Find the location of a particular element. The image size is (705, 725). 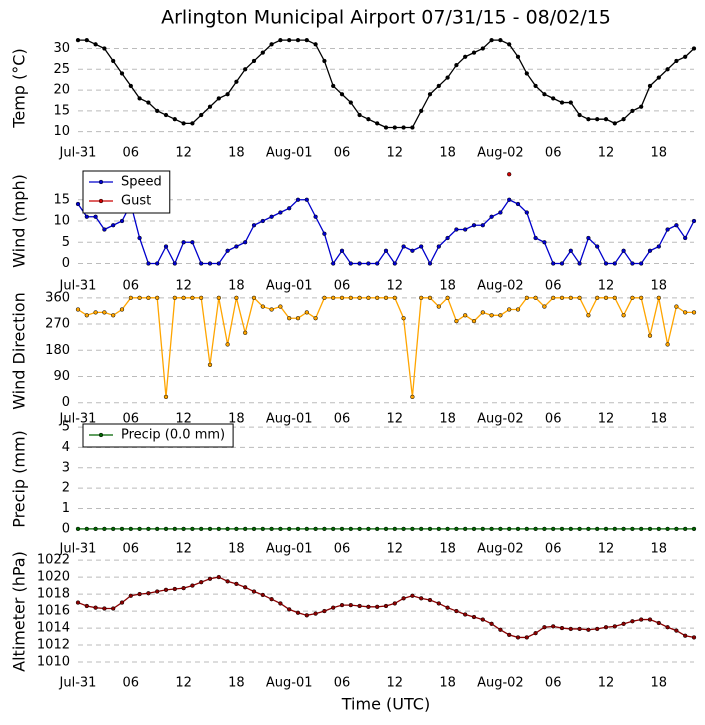

y-tick-label: 180 is located at coordinates (57, 350).